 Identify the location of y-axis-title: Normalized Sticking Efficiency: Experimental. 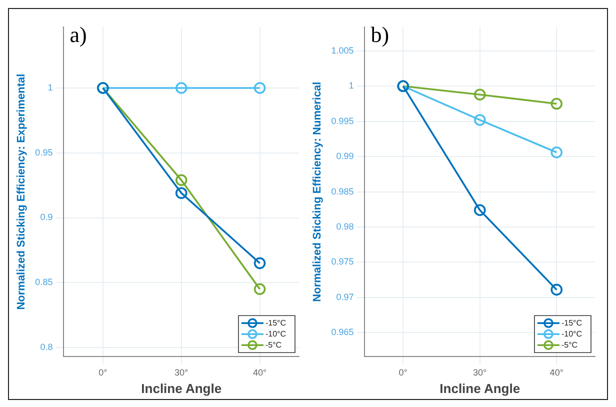
(22, 192).